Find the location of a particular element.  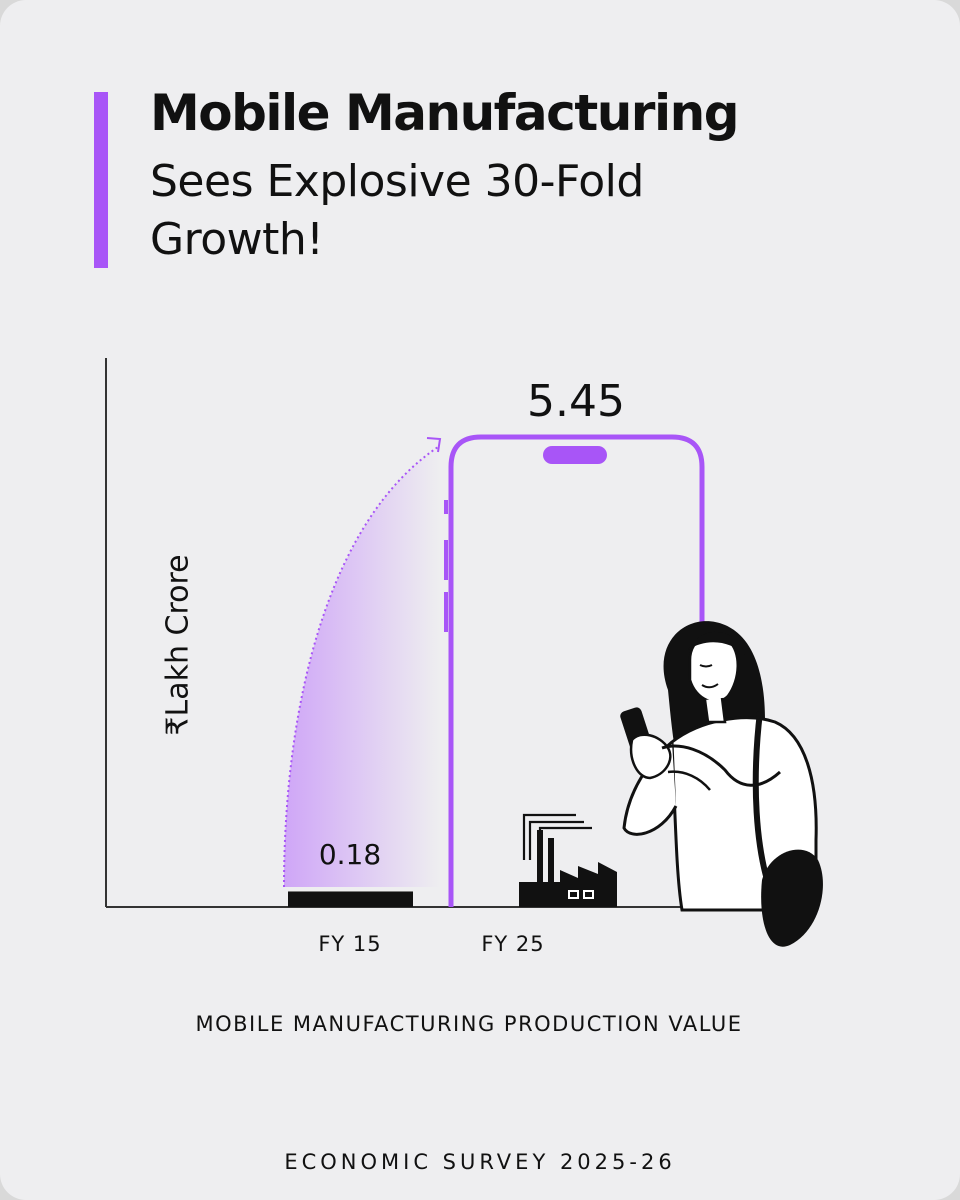

growth-arrow-icon is located at coordinates (362, 662).